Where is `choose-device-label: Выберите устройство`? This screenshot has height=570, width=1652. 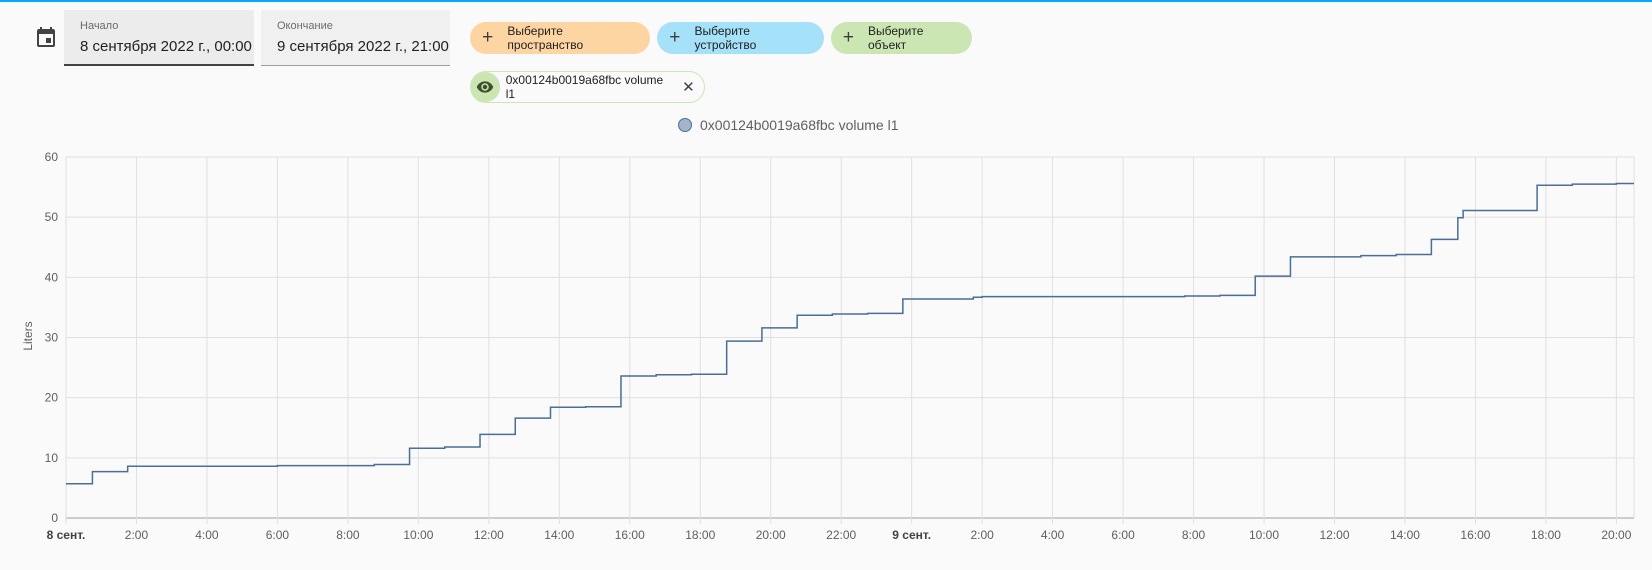
choose-device-label: Выберите устройство is located at coordinates (725, 38).